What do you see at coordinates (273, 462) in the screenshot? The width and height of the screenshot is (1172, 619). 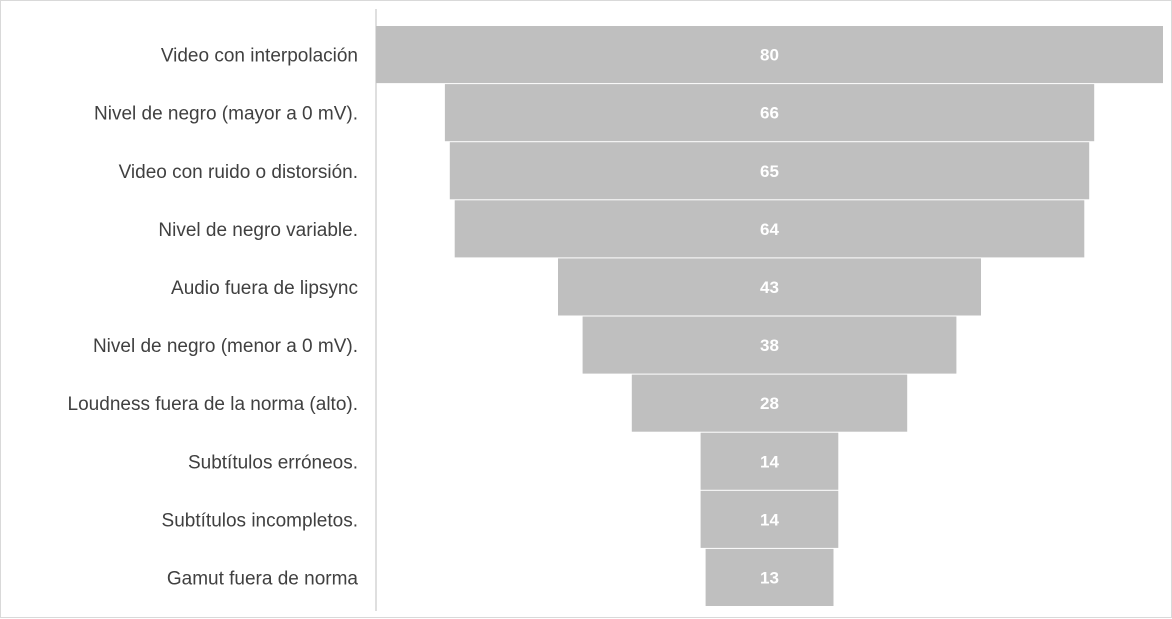 I see `category-label: Subtítulos erróneos.` at bounding box center [273, 462].